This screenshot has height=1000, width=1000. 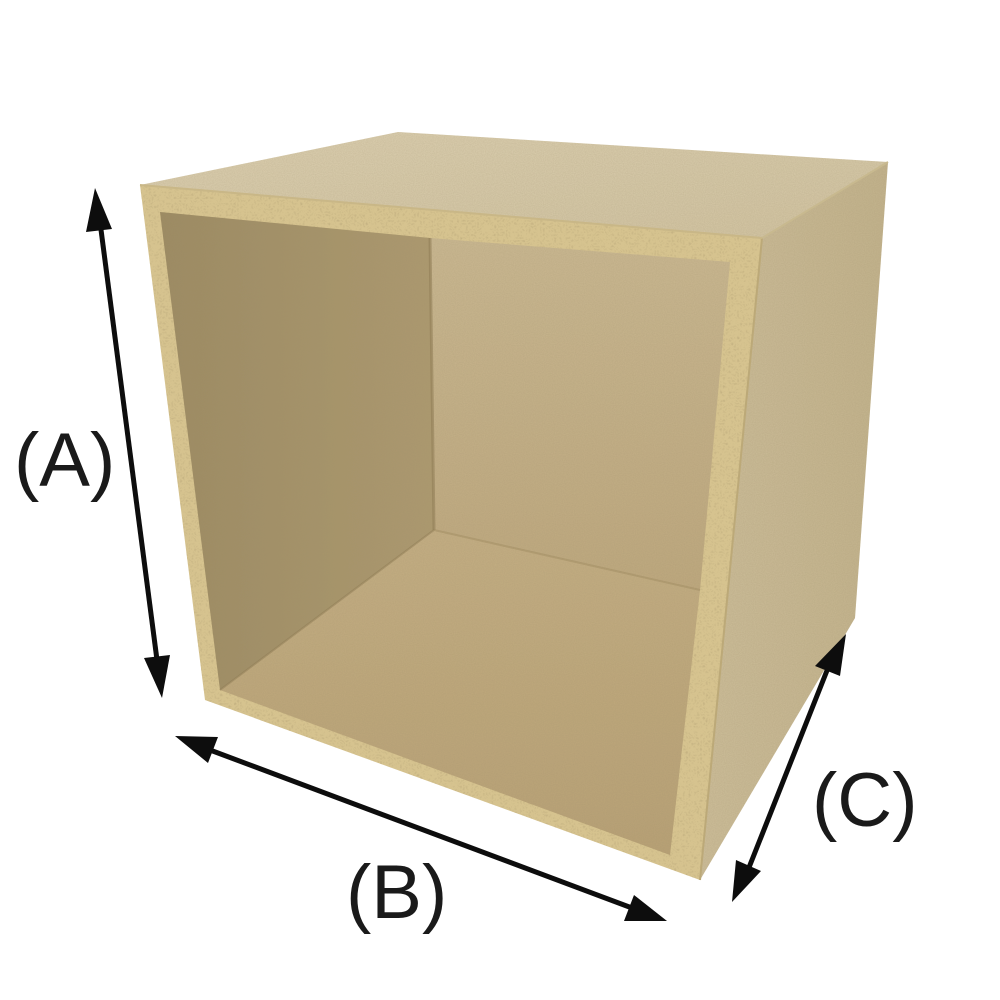 What do you see at coordinates (396, 892) in the screenshot?
I see `label-b: (B)` at bounding box center [396, 892].